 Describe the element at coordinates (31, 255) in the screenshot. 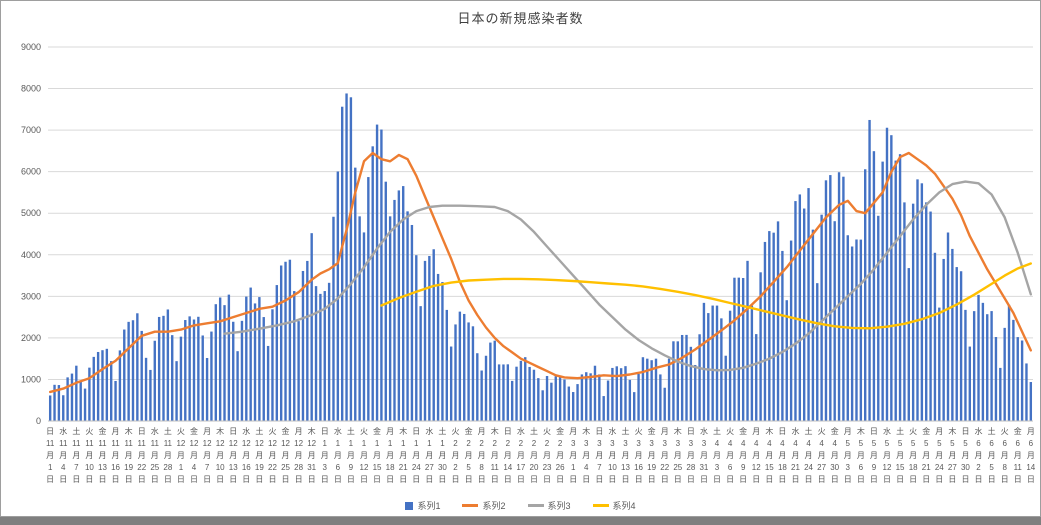

I see `svg-text: 4000` at that location.